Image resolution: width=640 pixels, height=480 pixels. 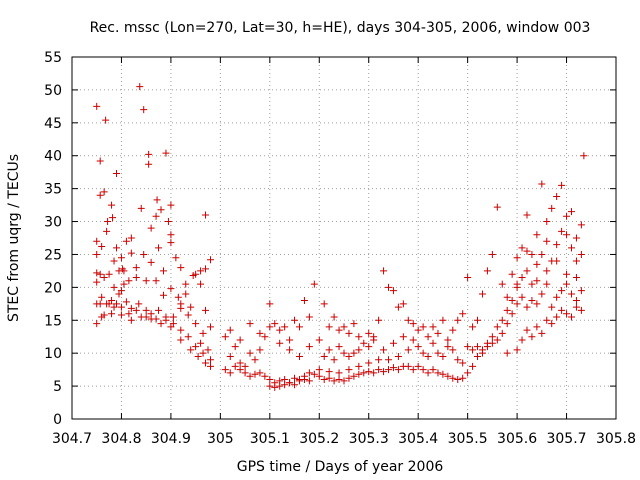 What do you see at coordinates (53, 157) in the screenshot?
I see `y-tick-label: 40` at bounding box center [53, 157].